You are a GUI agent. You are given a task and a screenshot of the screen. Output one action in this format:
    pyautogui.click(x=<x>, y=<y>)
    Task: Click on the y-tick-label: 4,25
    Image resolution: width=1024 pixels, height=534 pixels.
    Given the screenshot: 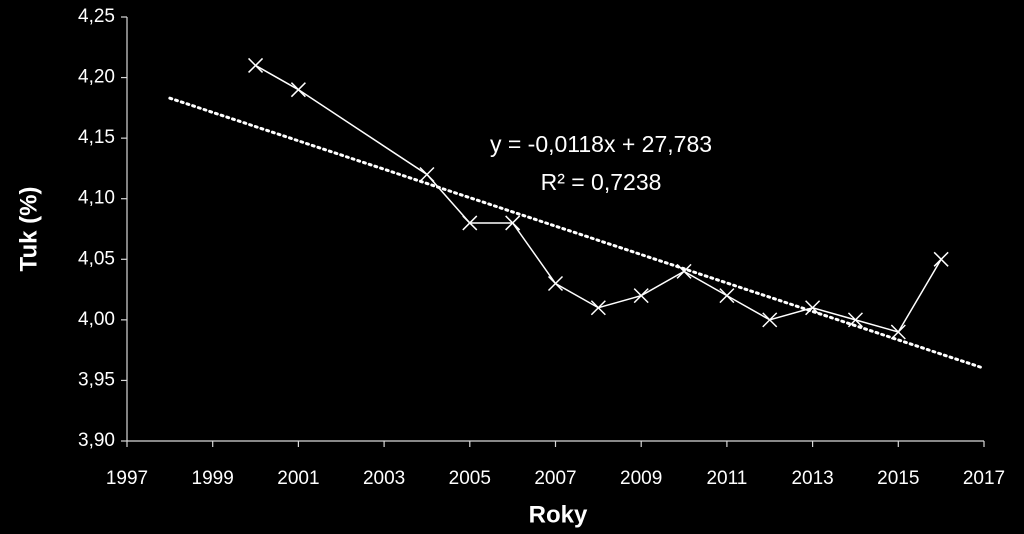 What is the action you would take?
    pyautogui.click(x=96, y=16)
    